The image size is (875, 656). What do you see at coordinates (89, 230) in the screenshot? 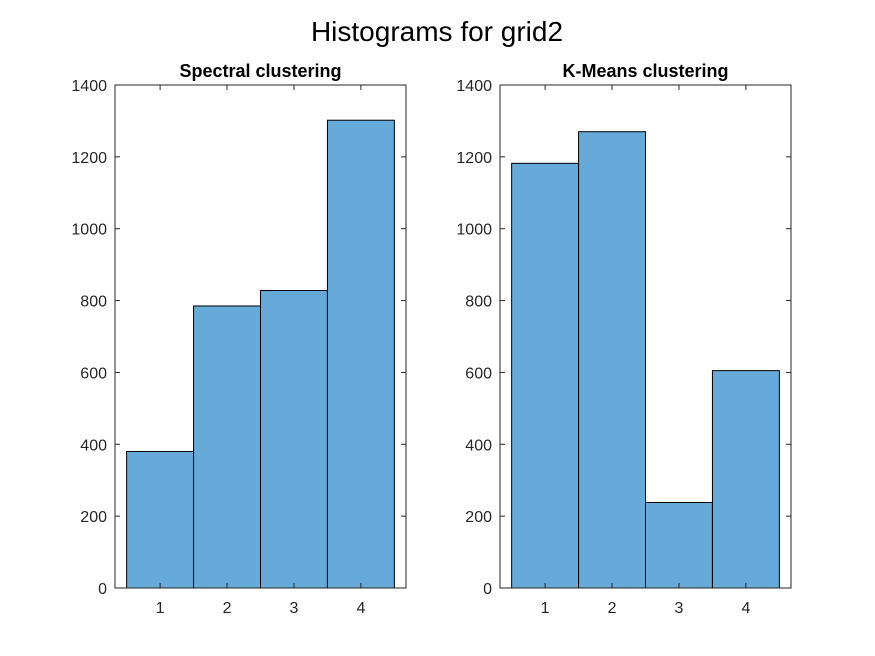
I see `spectral-ytick-label: 1000` at bounding box center [89, 230].